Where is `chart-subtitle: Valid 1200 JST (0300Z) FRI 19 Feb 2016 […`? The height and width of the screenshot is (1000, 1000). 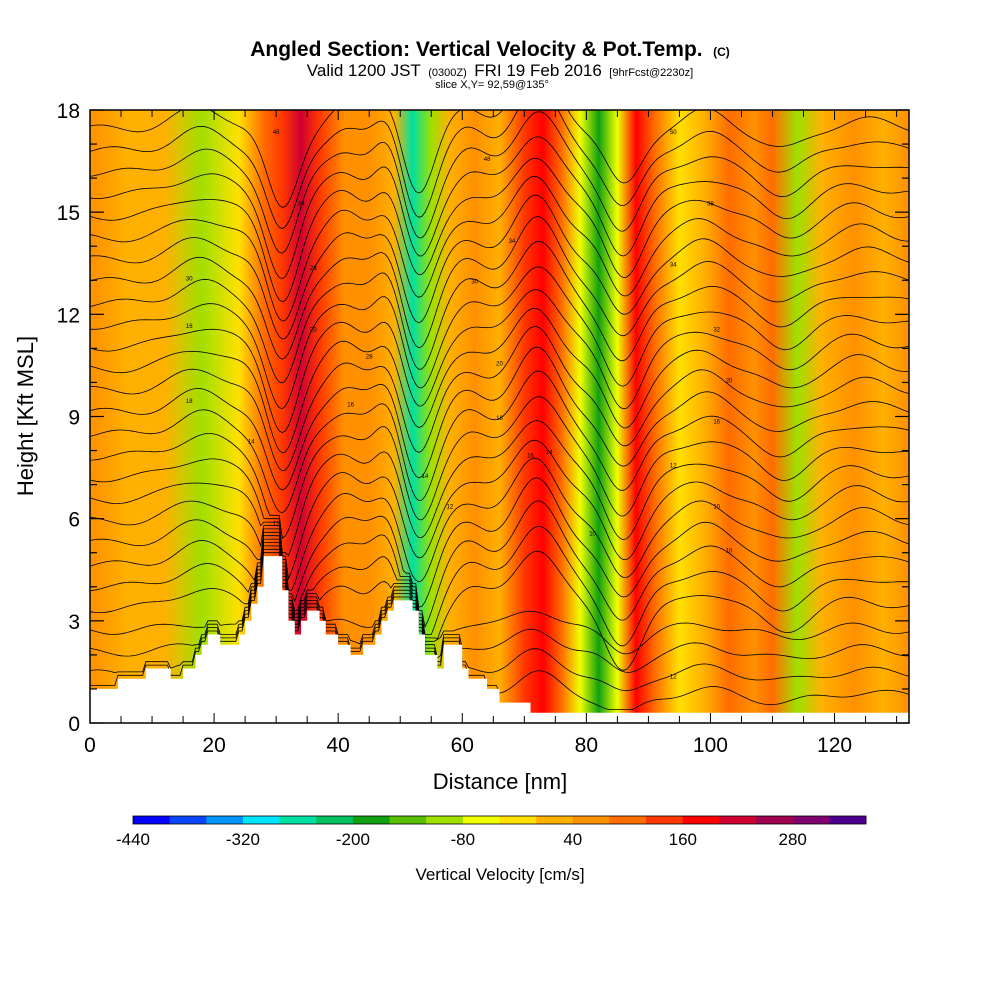
chart-subtitle: Valid 1200 JST (0300Z) FRI 19 Feb 2016 [… is located at coordinates (500, 70).